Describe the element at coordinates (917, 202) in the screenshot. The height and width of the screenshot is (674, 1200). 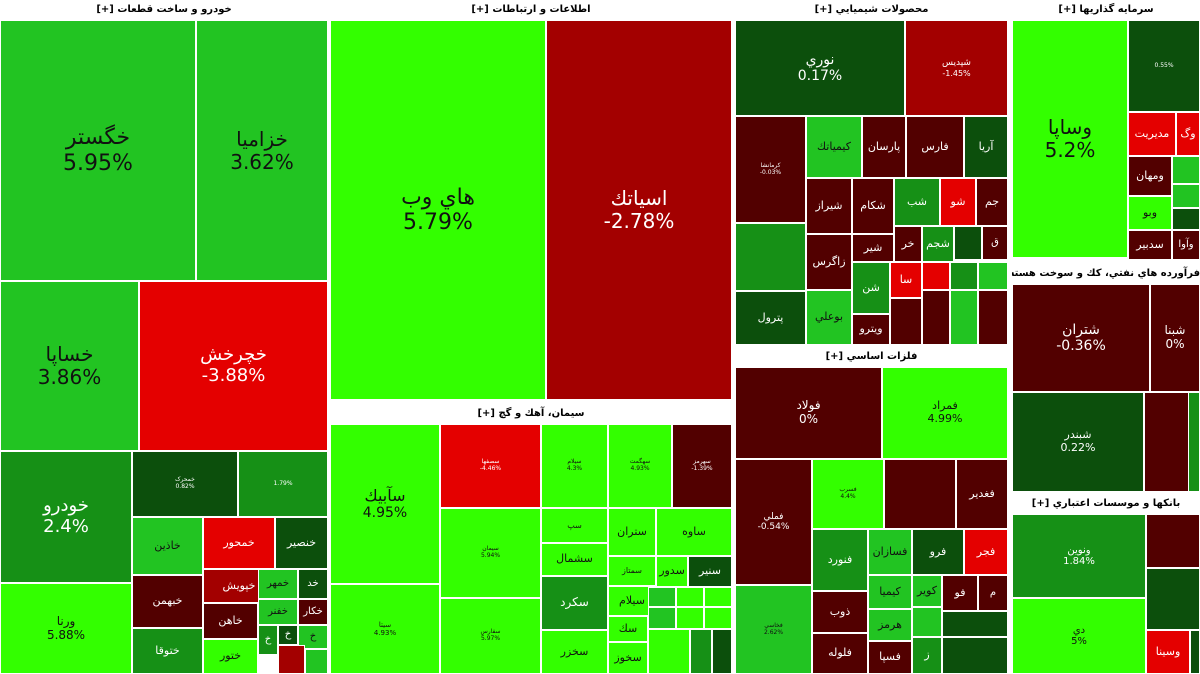
I see `stock-tile: شب` at that location.